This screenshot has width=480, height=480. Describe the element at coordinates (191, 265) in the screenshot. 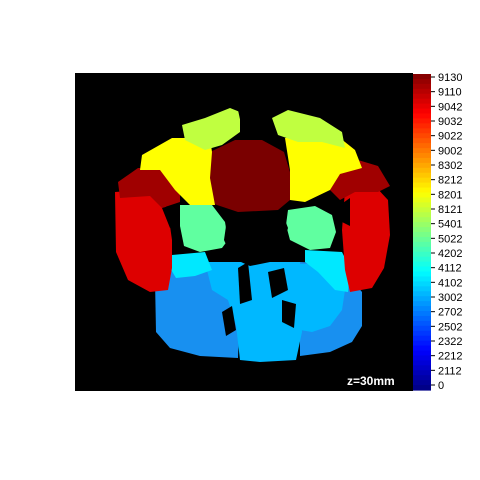

I see `region-4102-left` at that location.